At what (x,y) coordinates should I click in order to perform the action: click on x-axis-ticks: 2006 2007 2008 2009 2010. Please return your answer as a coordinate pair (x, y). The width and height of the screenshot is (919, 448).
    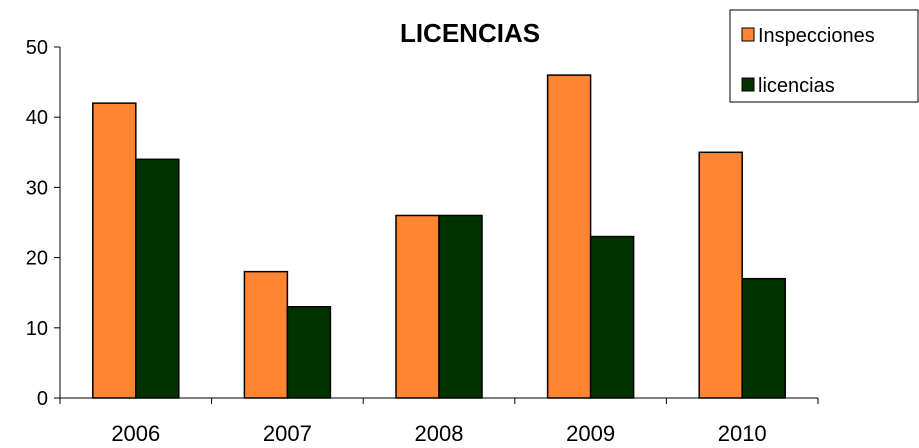
    Looking at the image, I should click on (439, 422).